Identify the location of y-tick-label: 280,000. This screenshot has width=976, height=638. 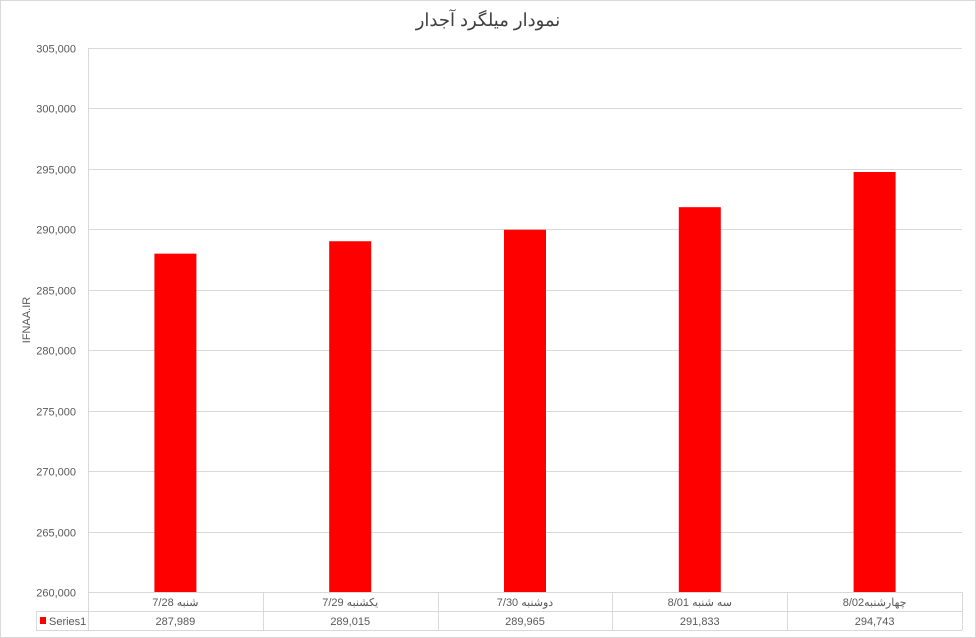
(56, 352).